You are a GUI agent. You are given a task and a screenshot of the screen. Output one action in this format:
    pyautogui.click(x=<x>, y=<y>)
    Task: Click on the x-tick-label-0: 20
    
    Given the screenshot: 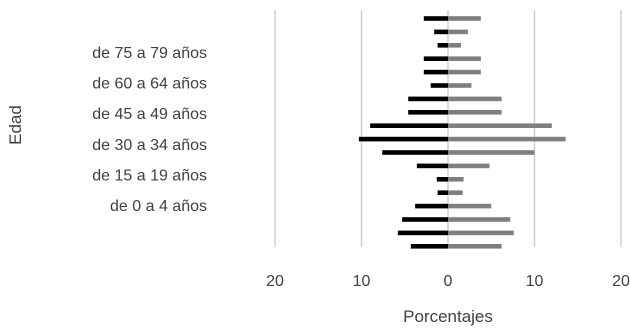 What is the action you would take?
    pyautogui.click(x=275, y=281)
    